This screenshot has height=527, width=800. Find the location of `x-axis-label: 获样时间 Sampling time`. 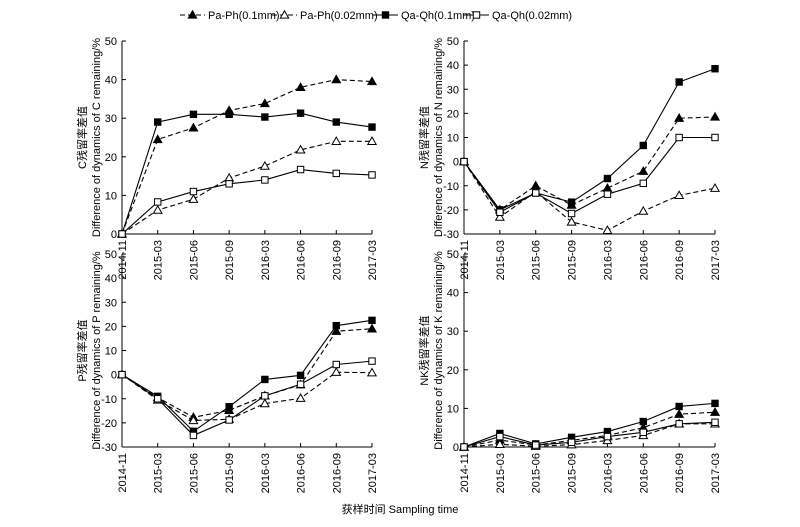

x-axis-label: 获样时间 Sampling time is located at coordinates (400, 509).